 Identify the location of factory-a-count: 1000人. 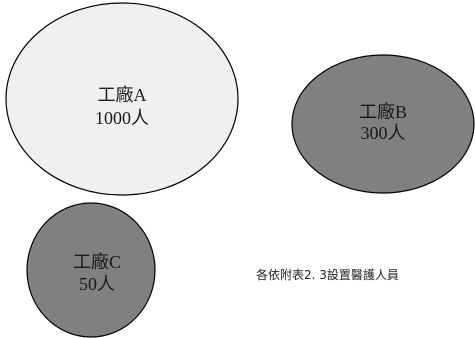
(122, 118).